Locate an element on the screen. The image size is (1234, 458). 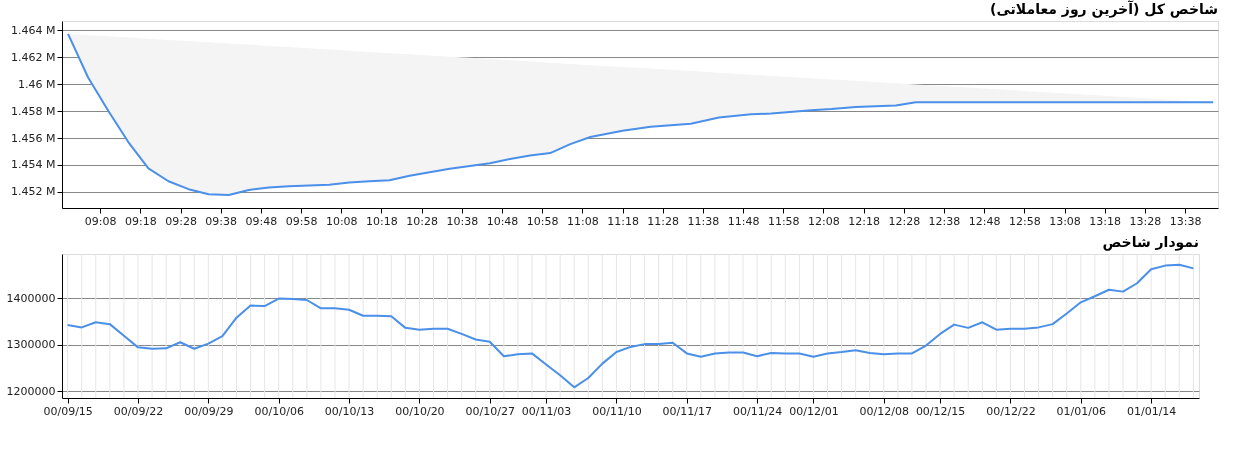
x-tick-label: 12:28 is located at coordinates (904, 221).